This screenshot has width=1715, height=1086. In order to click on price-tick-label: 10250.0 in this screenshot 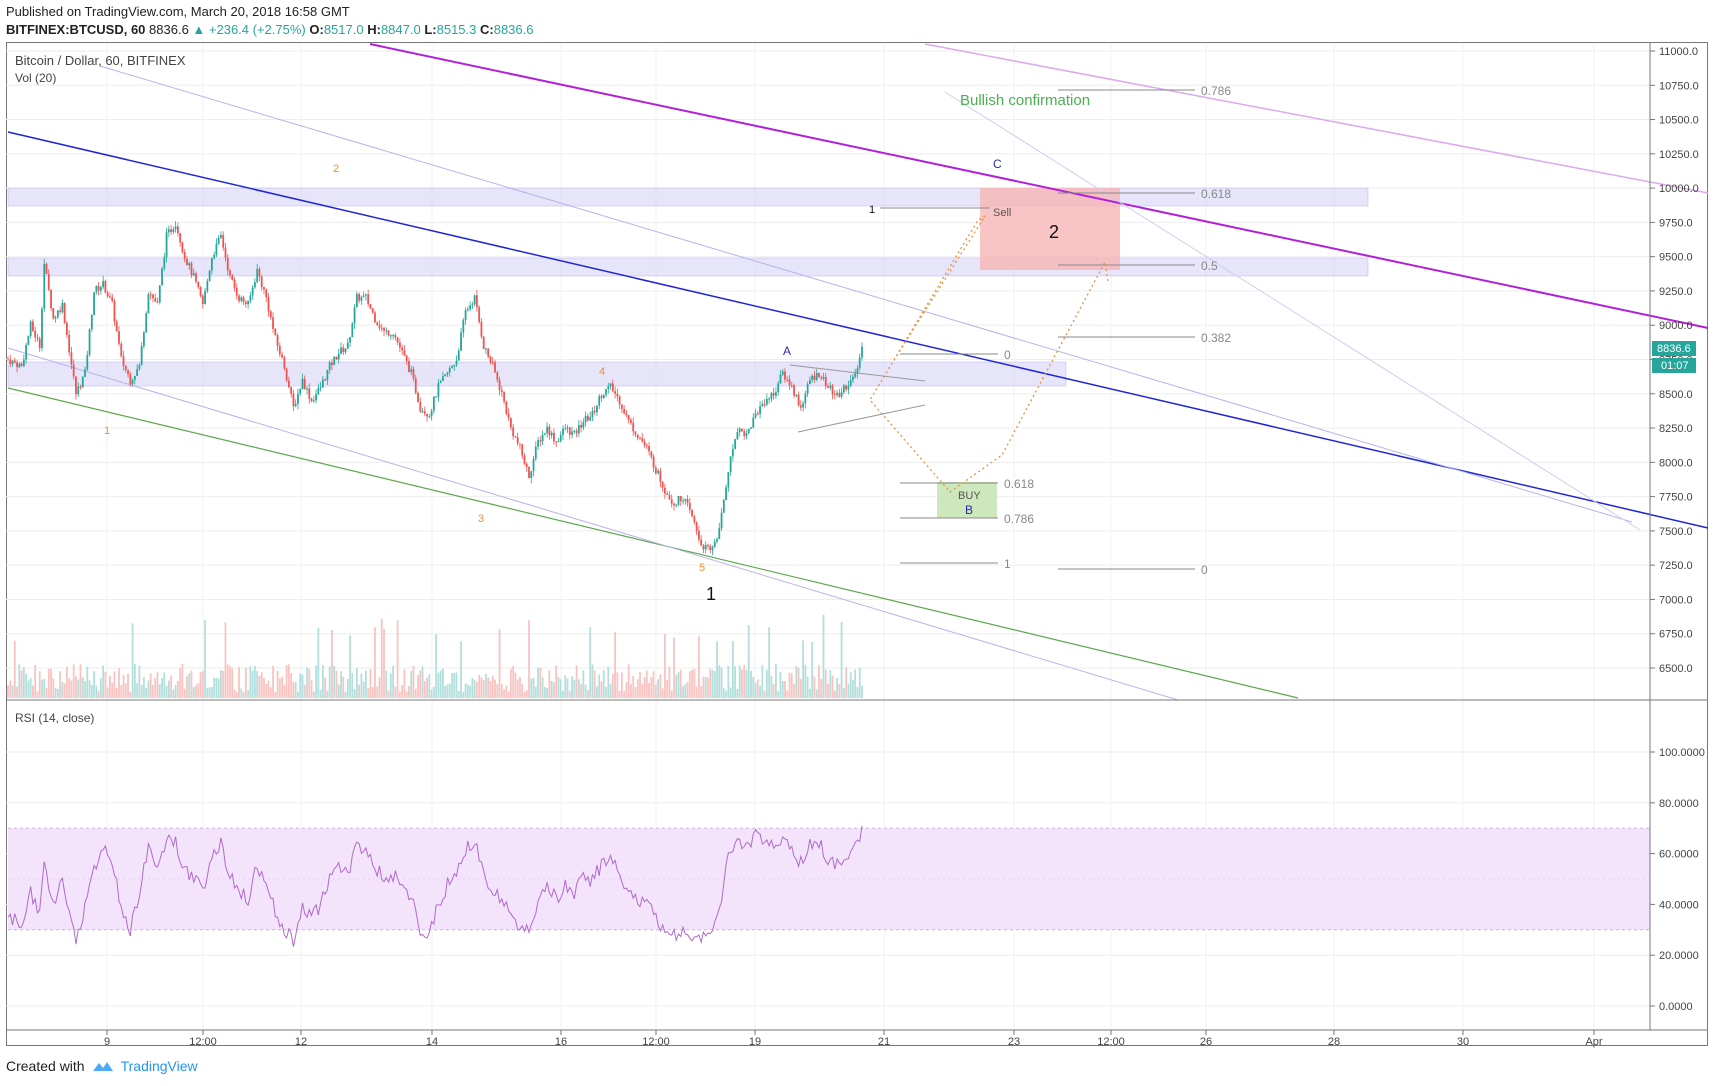, I will do `click(1679, 155)`.